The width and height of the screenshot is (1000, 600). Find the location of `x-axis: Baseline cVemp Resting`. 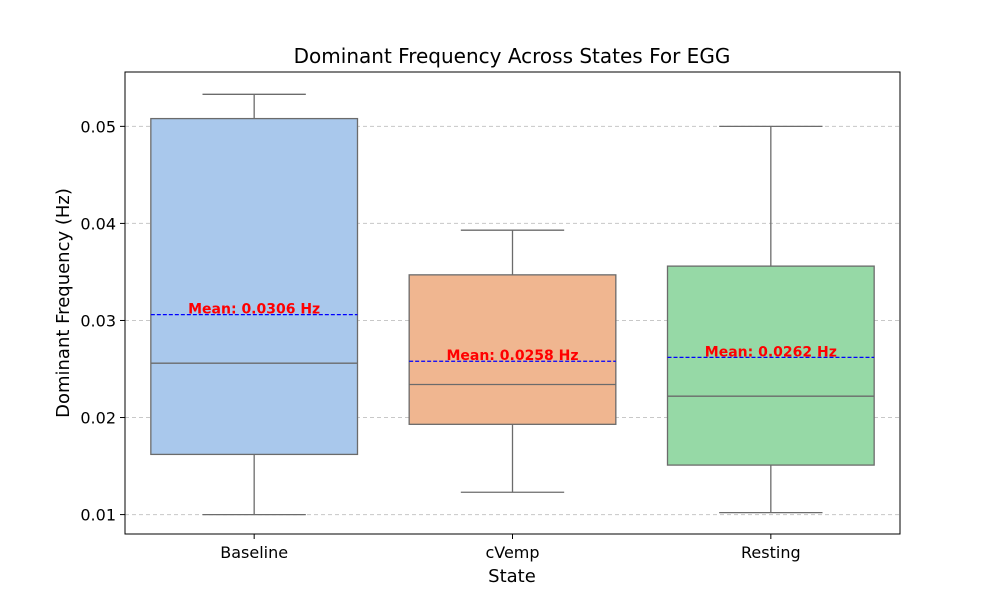

x-axis: Baseline cVemp Resting is located at coordinates (510, 548).